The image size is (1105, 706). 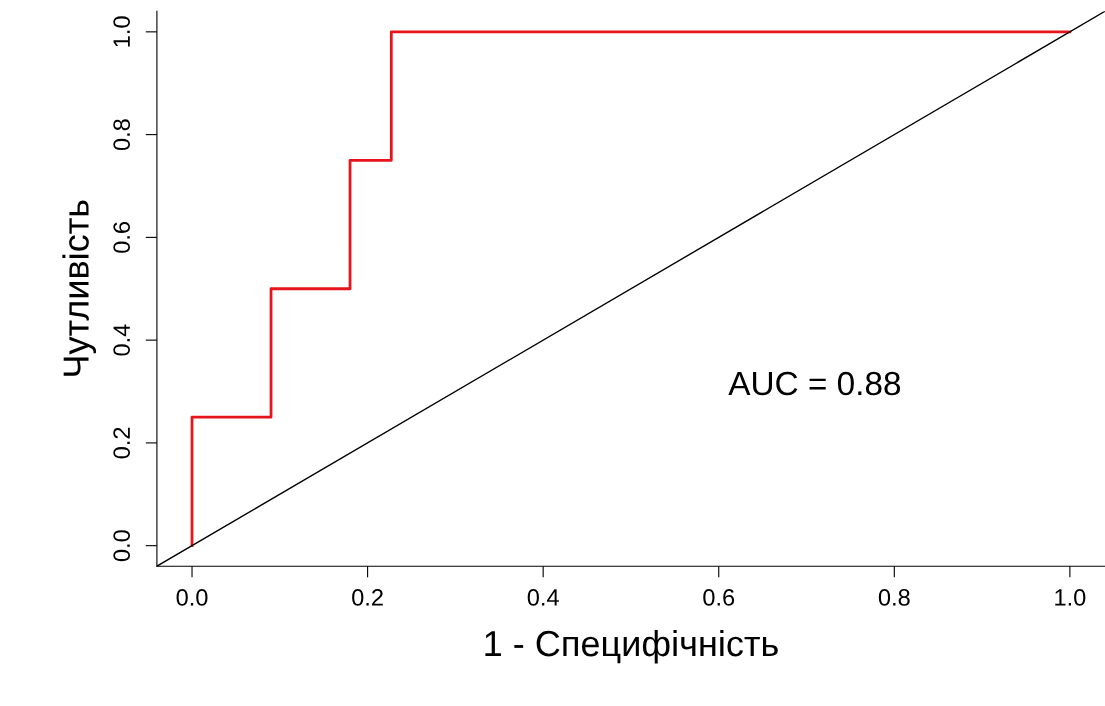 I want to click on x-tick-label: 0.4, so click(x=543, y=597).